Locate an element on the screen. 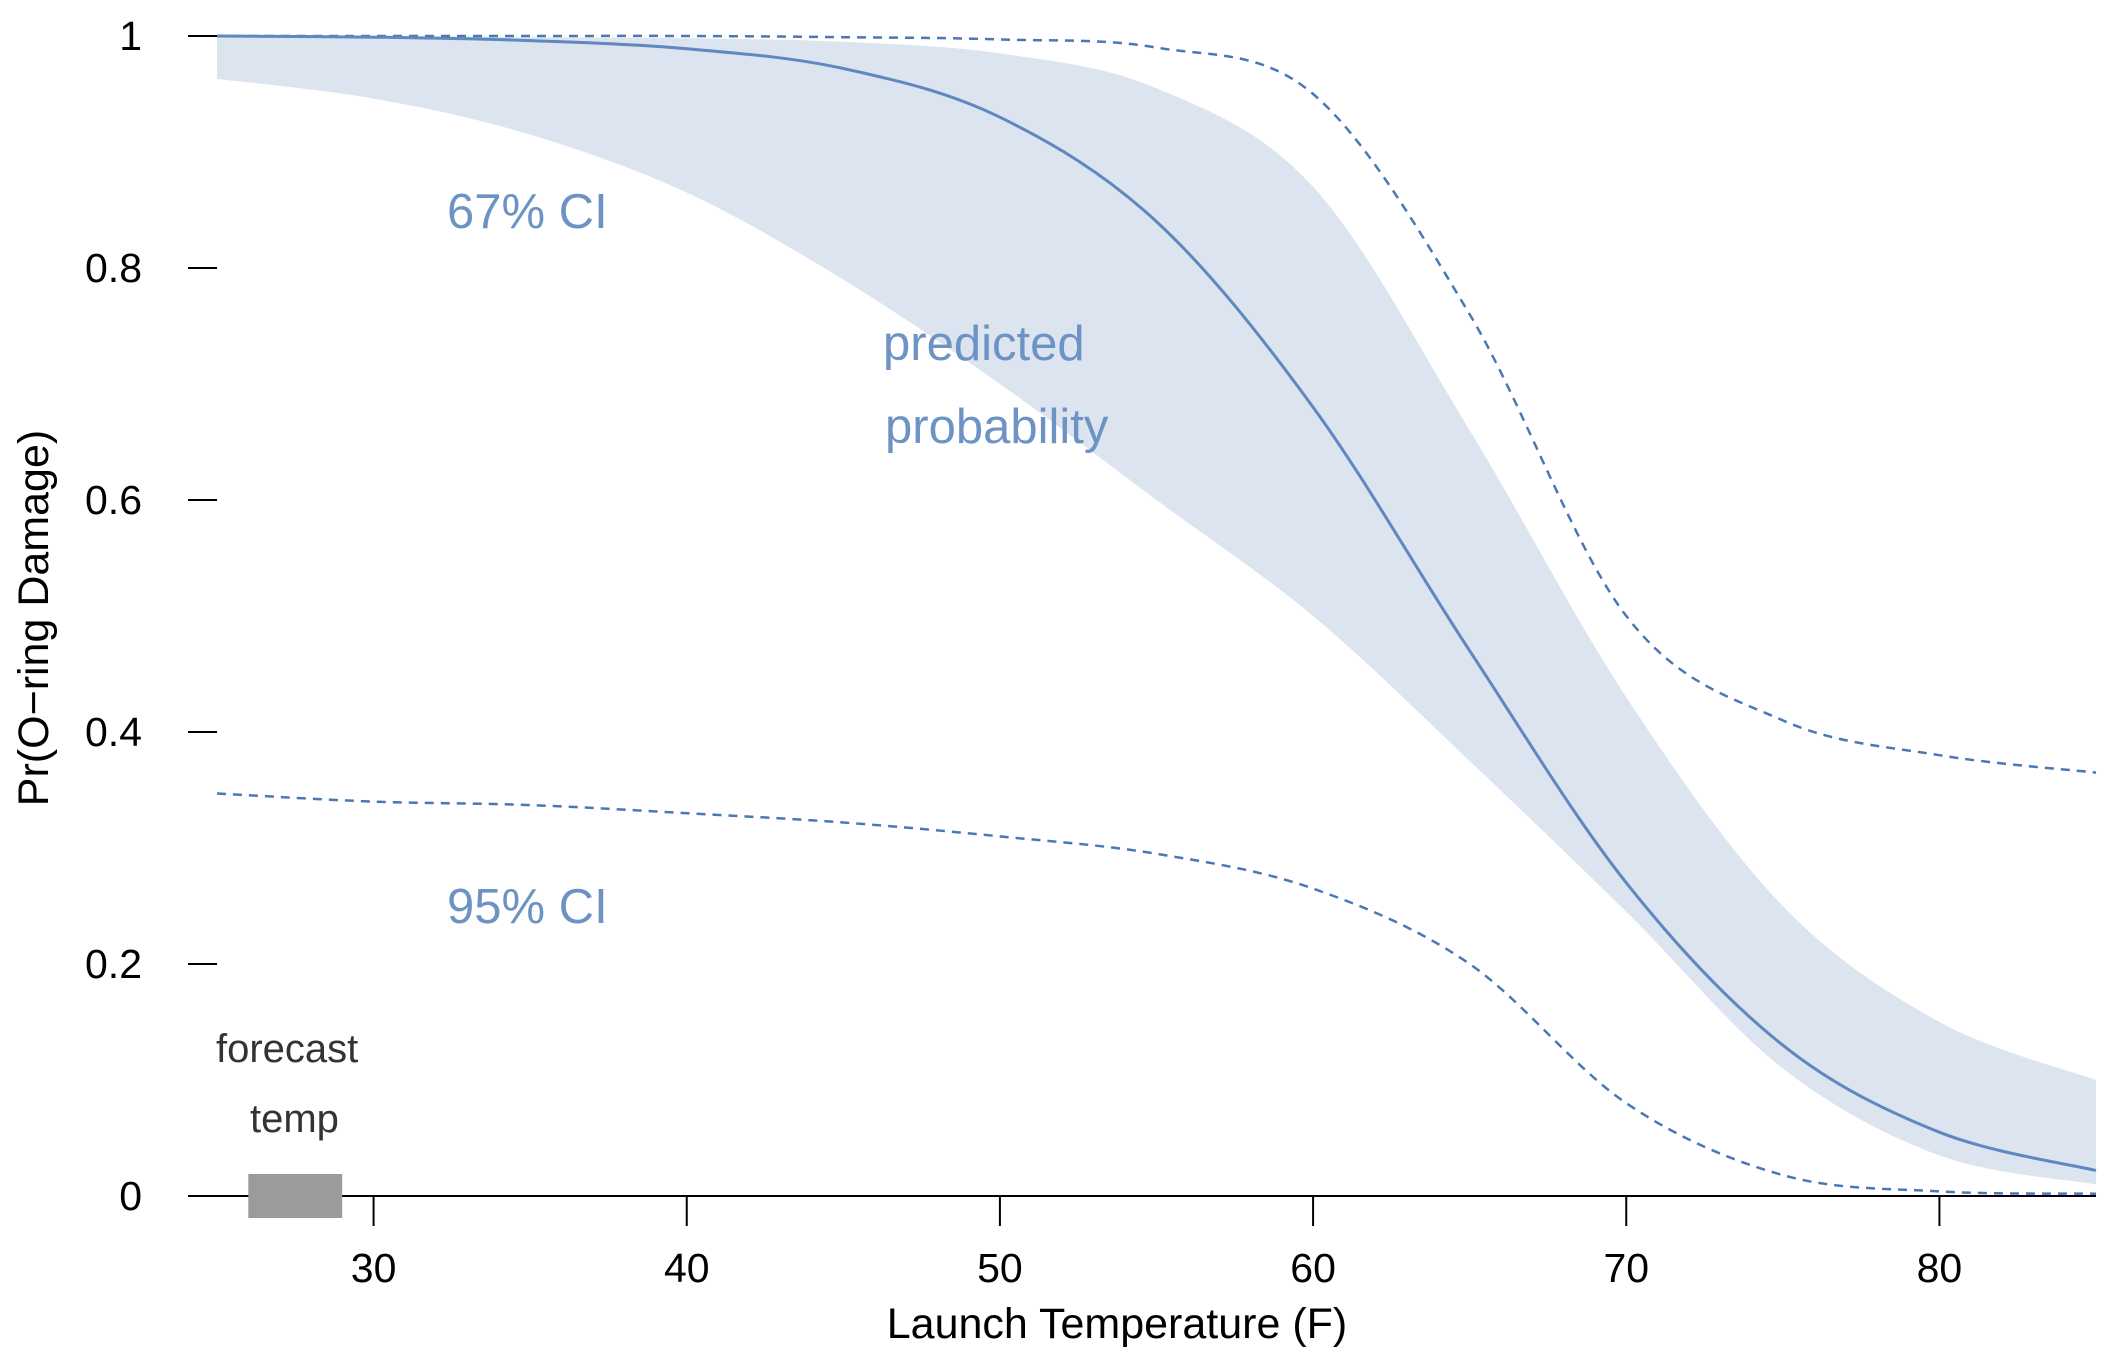 This screenshot has width=2106, height=1358. x-tick-label: 70 is located at coordinates (1626, 1268).